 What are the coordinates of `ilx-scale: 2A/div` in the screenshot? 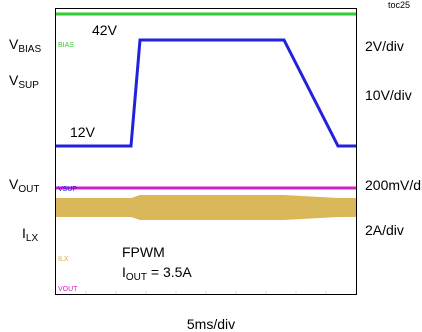 It's located at (384, 230).